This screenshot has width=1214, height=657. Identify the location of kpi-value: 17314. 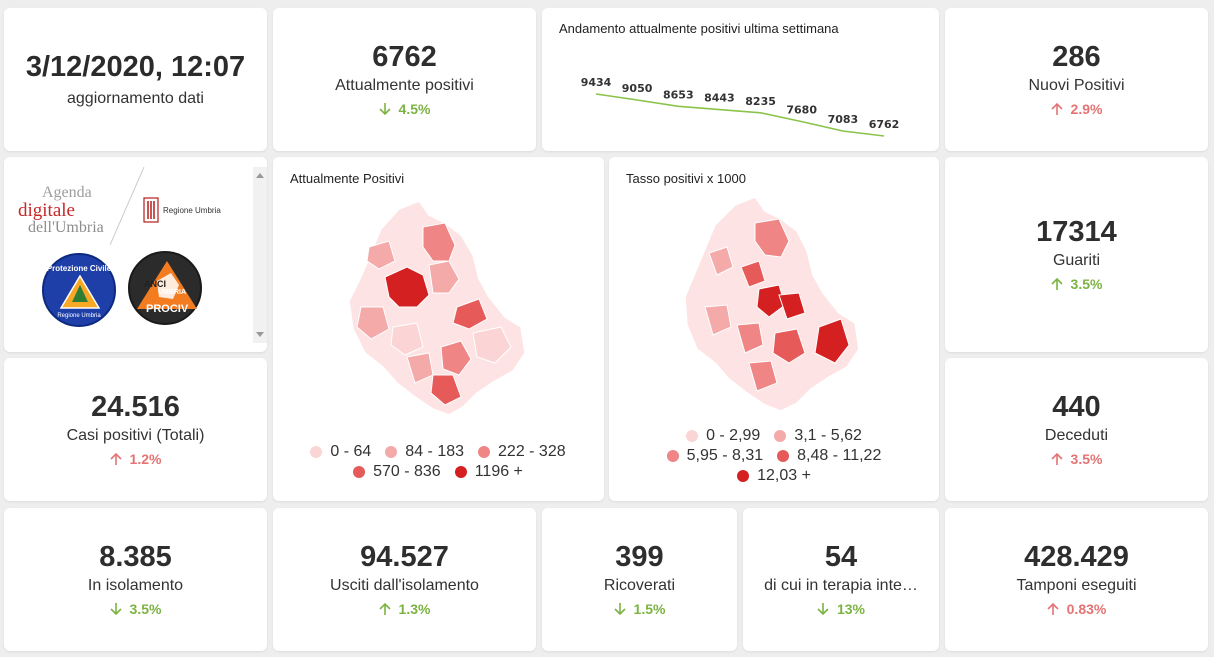
(1076, 232).